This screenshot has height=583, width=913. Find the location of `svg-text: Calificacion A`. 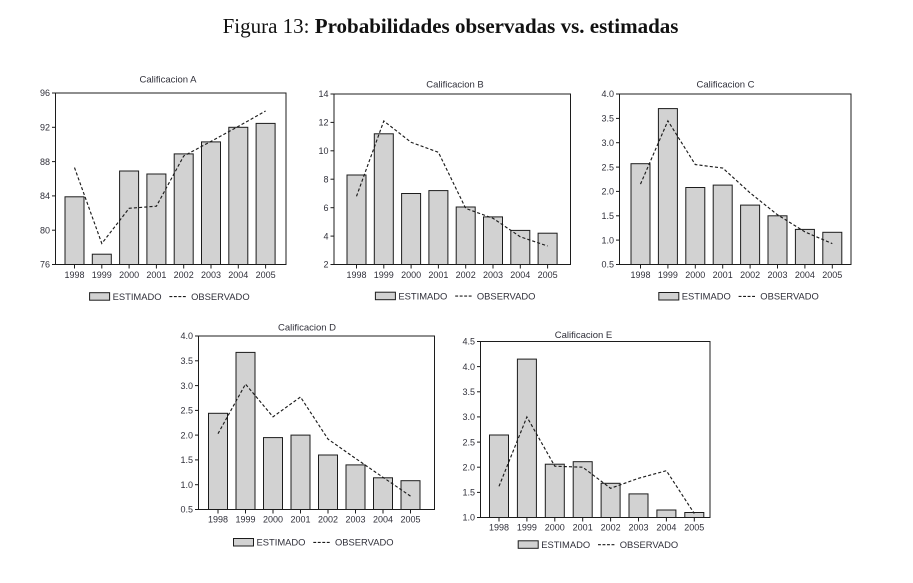

svg-text: Calificacion A is located at coordinates (168, 80).